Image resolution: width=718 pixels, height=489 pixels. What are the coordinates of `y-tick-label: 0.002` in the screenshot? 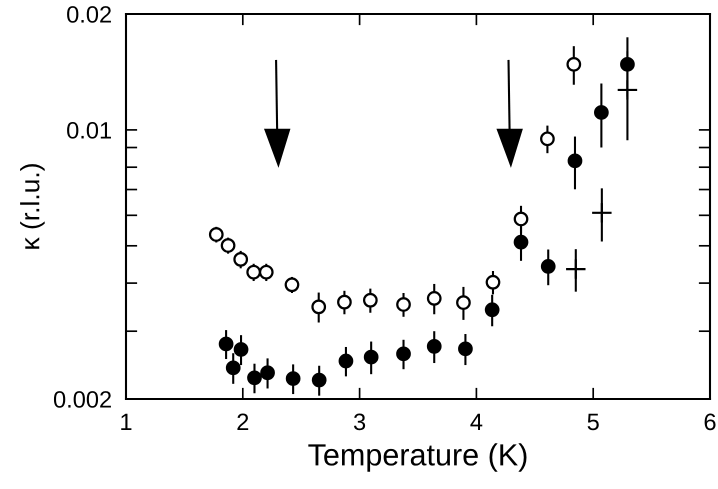 It's located at (82, 399).